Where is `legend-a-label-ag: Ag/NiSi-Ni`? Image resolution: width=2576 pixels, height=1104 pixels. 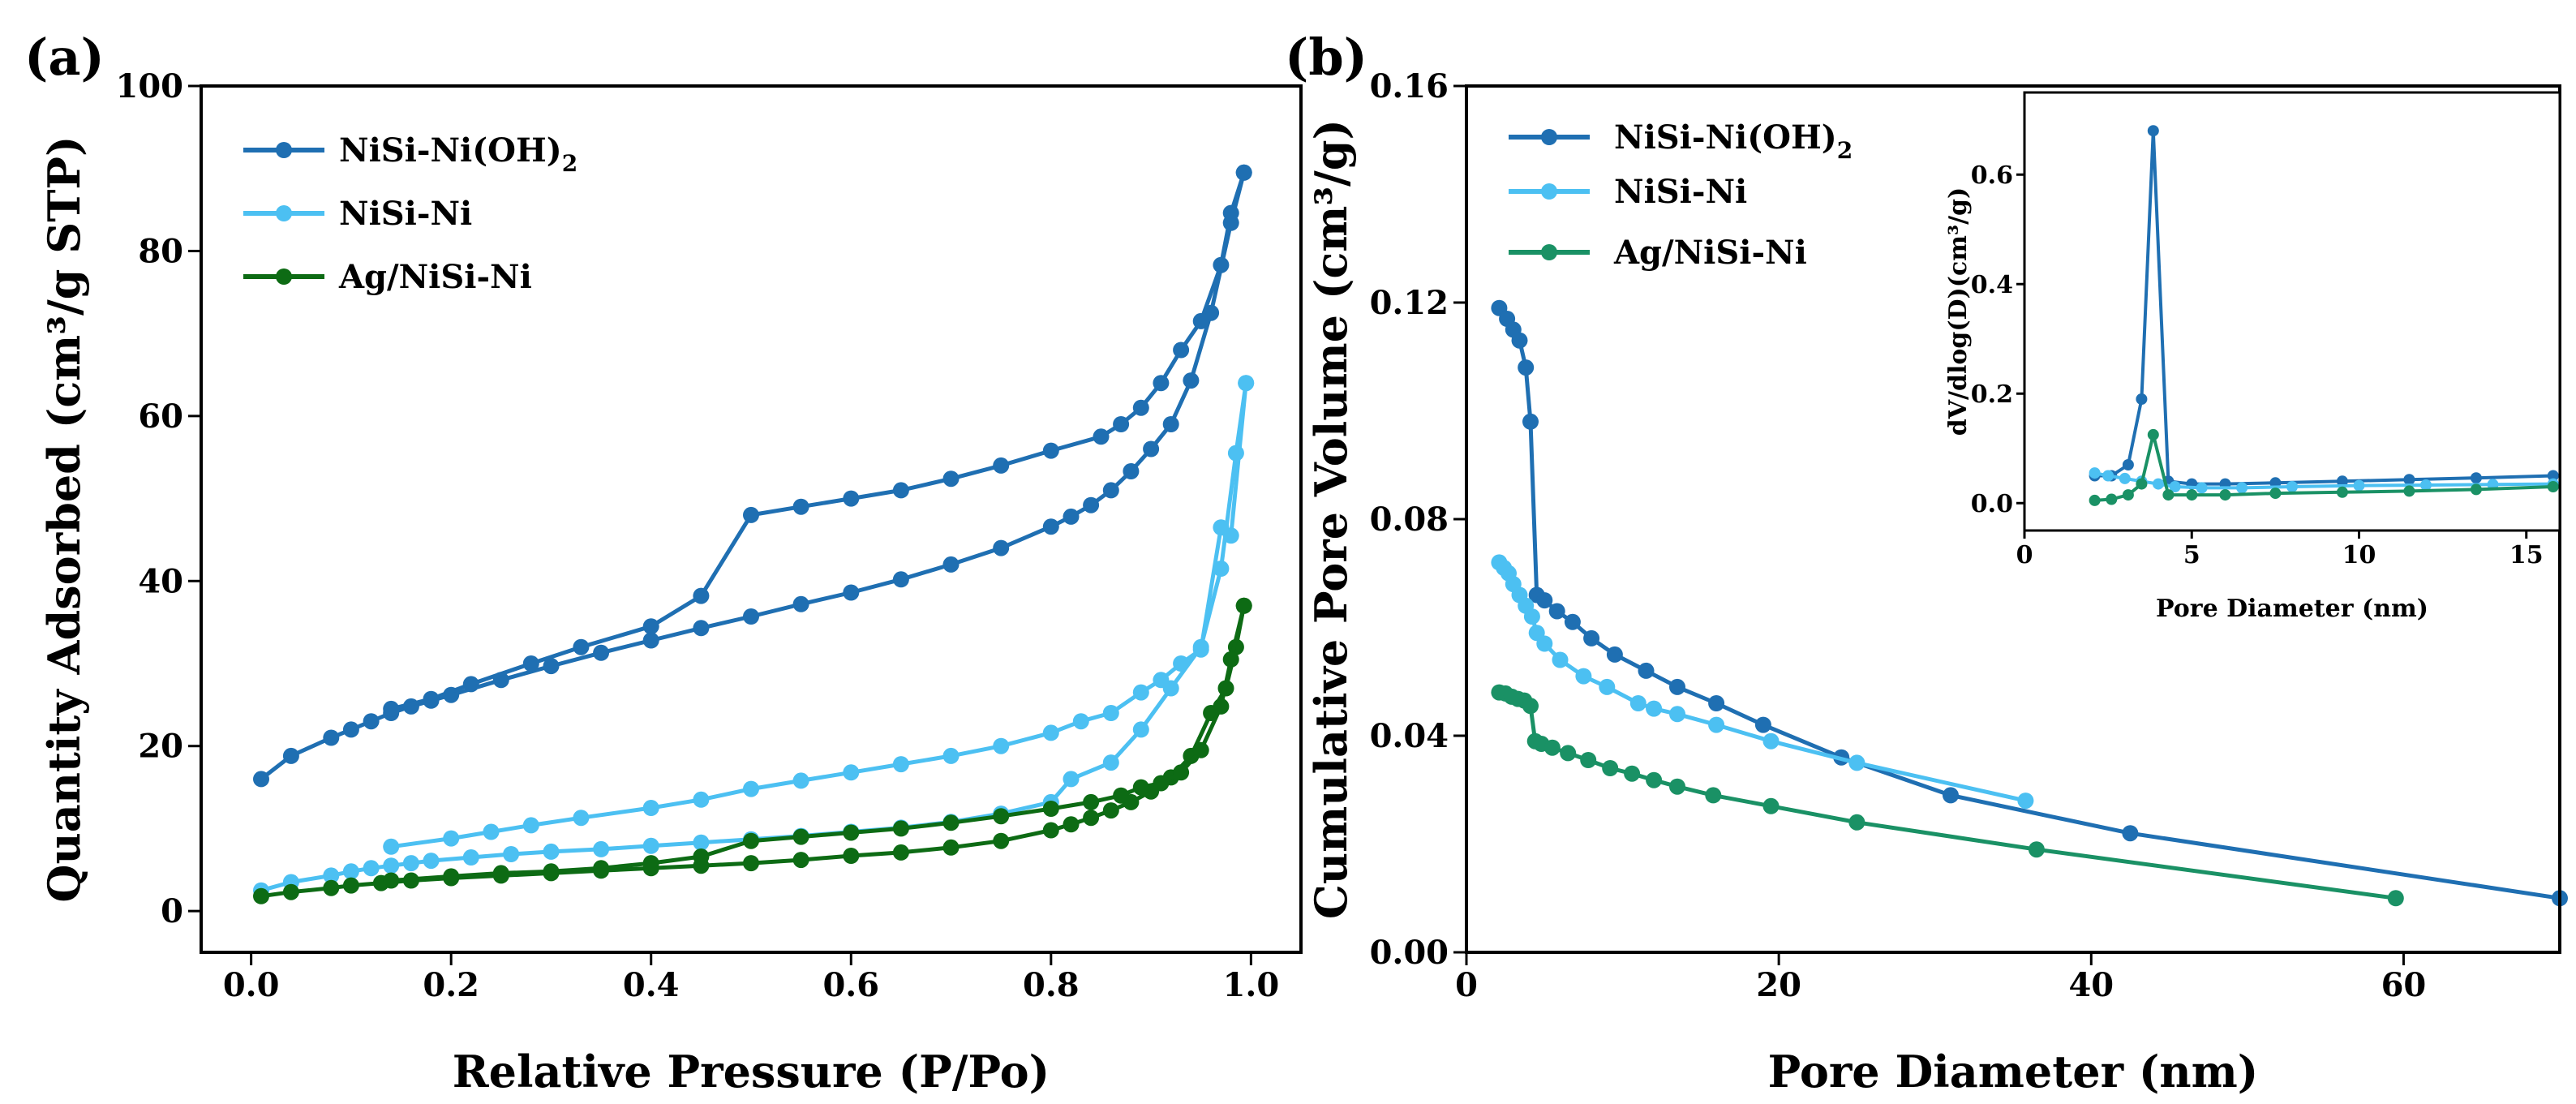 legend-a-label-ag: Ag/NiSi-Ni is located at coordinates (435, 277).